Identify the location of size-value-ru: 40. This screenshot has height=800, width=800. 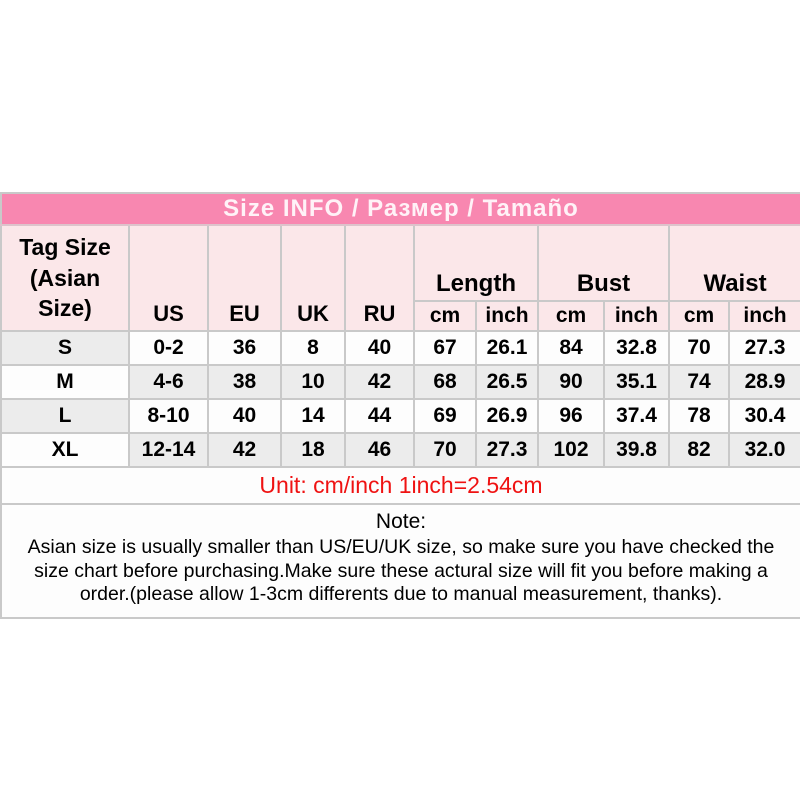
(379, 348).